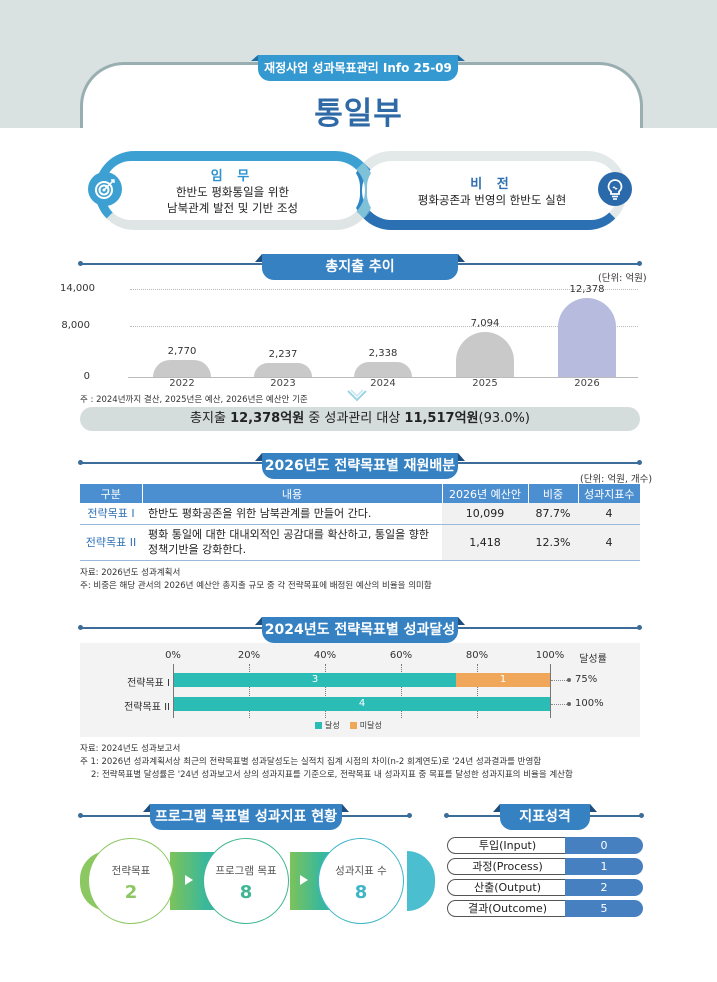 The height and width of the screenshot is (982, 717). Describe the element at coordinates (232, 192) in the screenshot. I see `mission-line-1: 한반도 평화통일을 위한` at that location.